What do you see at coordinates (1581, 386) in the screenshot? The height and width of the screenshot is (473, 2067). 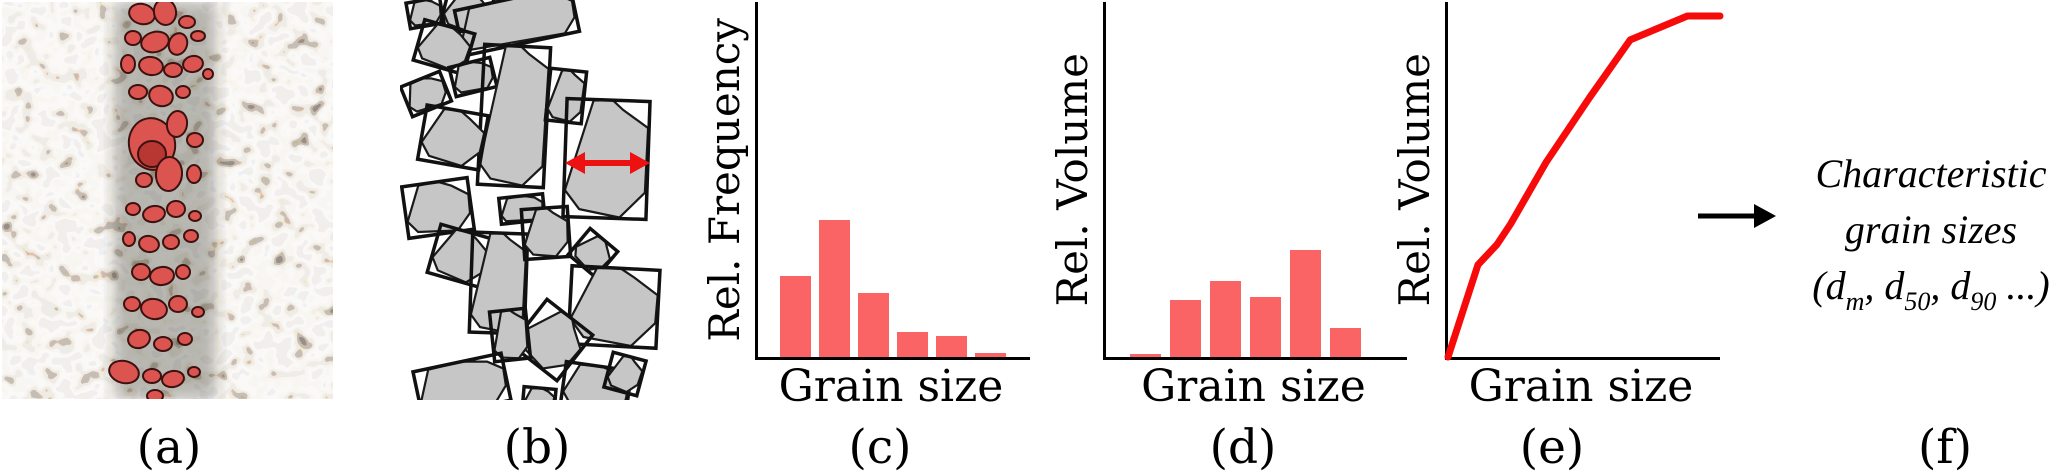 I see `panel-e-xlabel: Grain size` at bounding box center [1581, 386].